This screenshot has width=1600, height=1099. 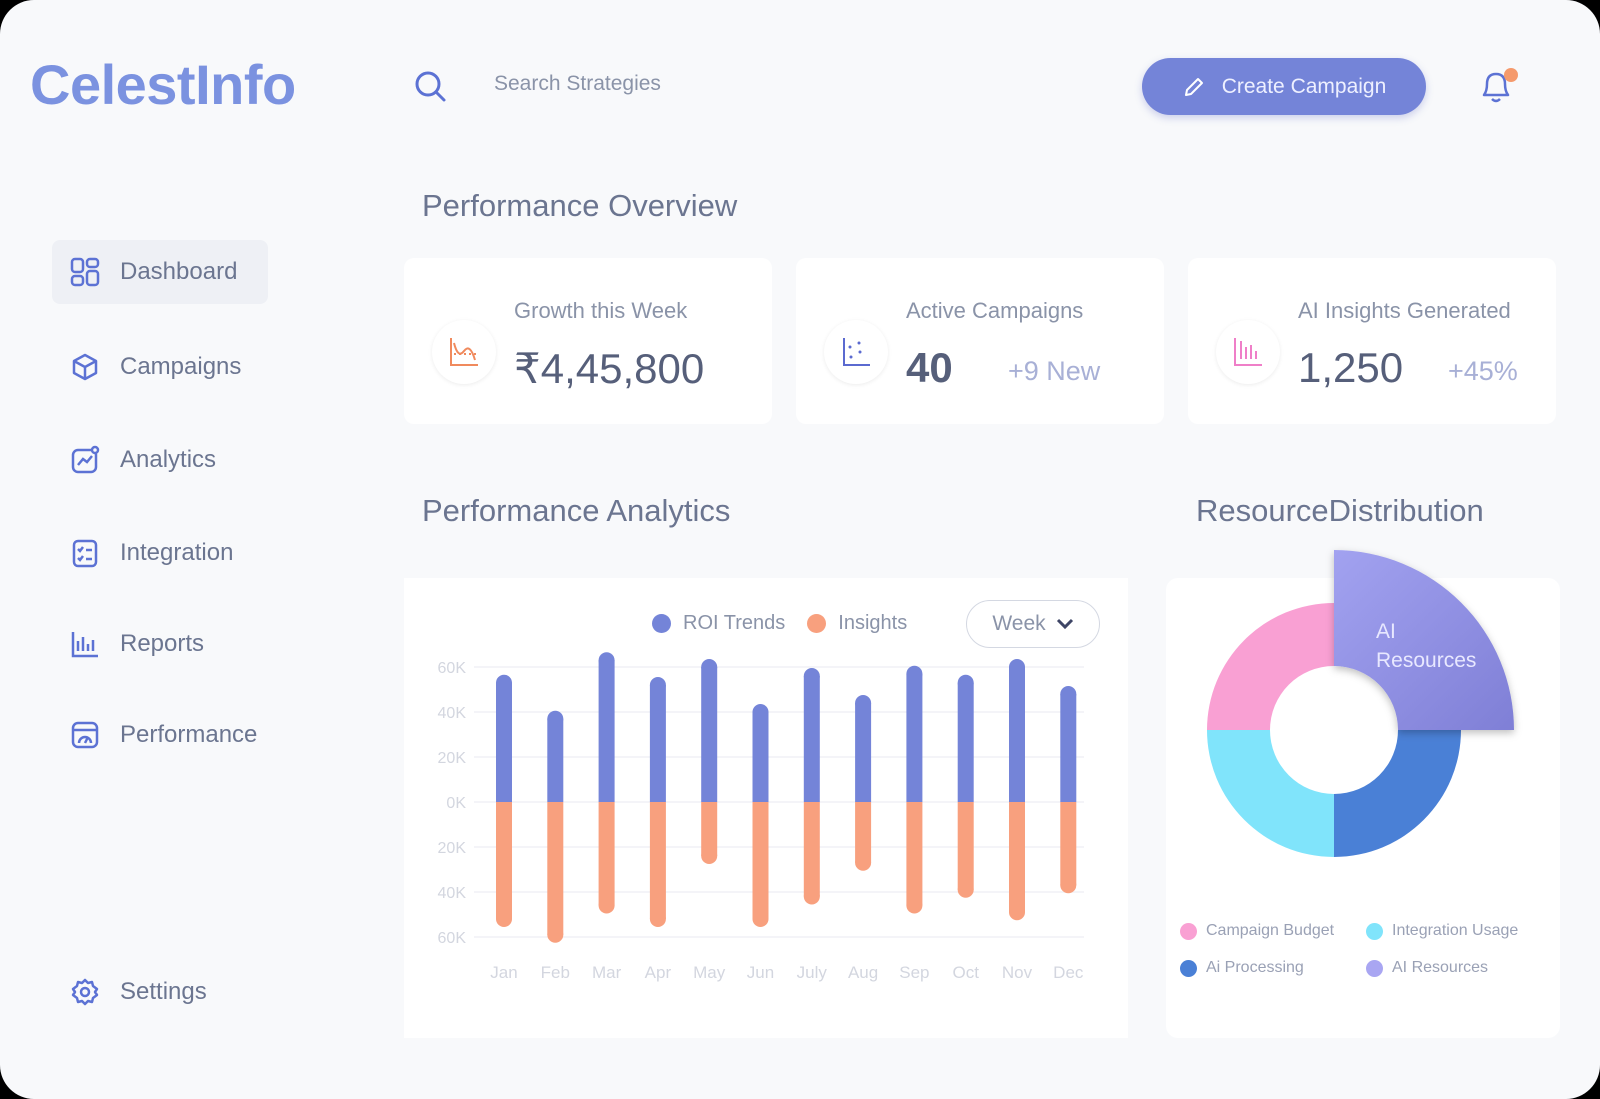 What do you see at coordinates (1397, 793) in the screenshot?
I see `donut-slice-ai-processing` at bounding box center [1397, 793].